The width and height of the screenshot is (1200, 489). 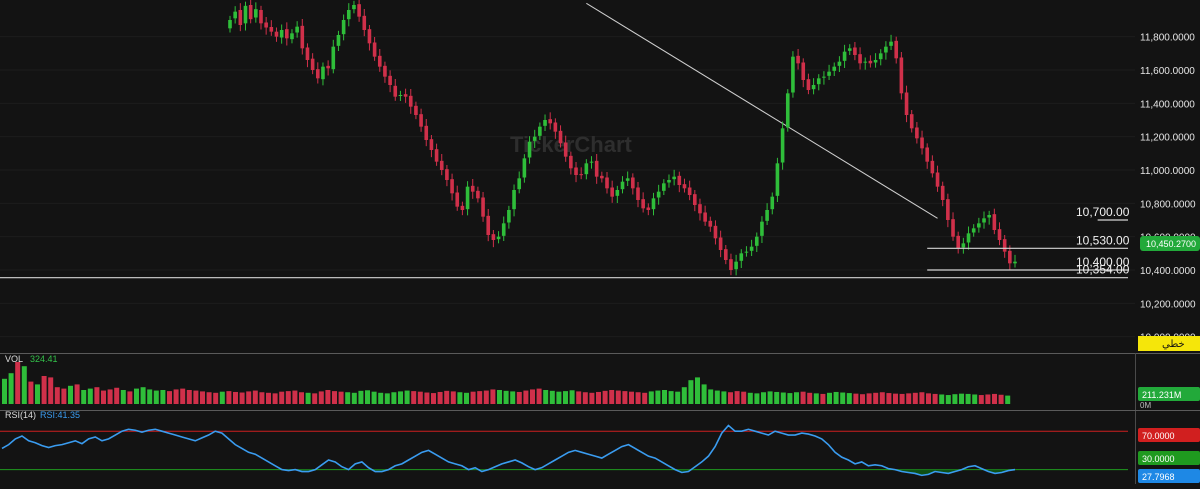 I want to click on volume-last-label: 211.231M, so click(x=1161, y=395).